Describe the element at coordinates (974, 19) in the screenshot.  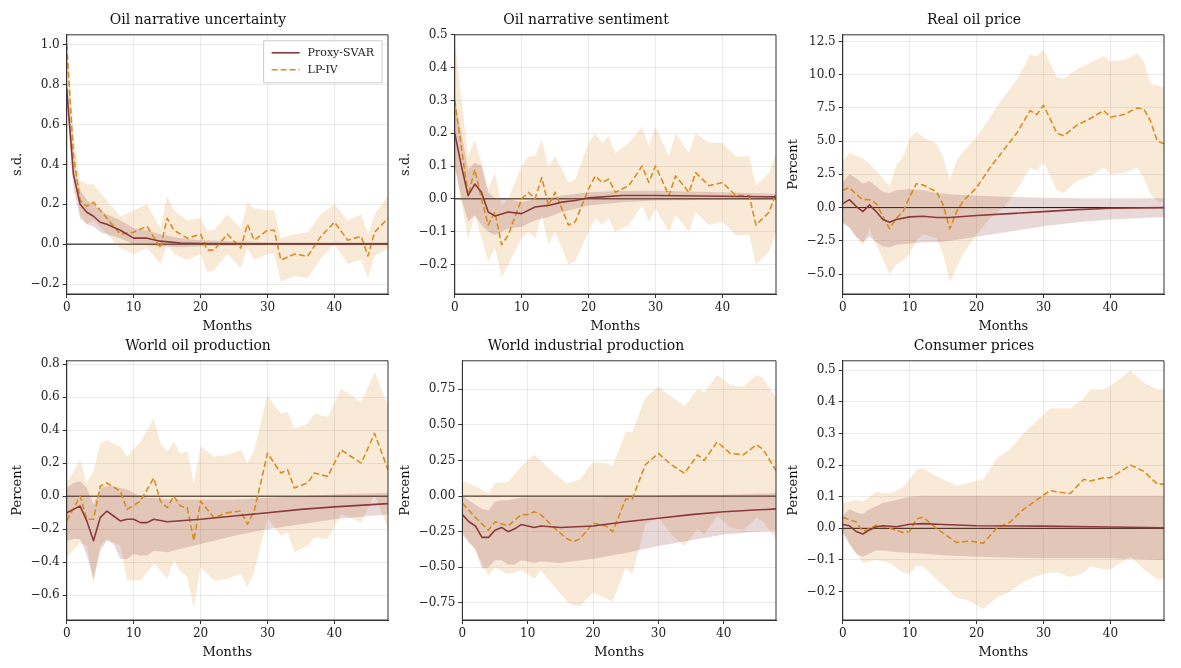
I see `chart-title: Real oil price` at that location.